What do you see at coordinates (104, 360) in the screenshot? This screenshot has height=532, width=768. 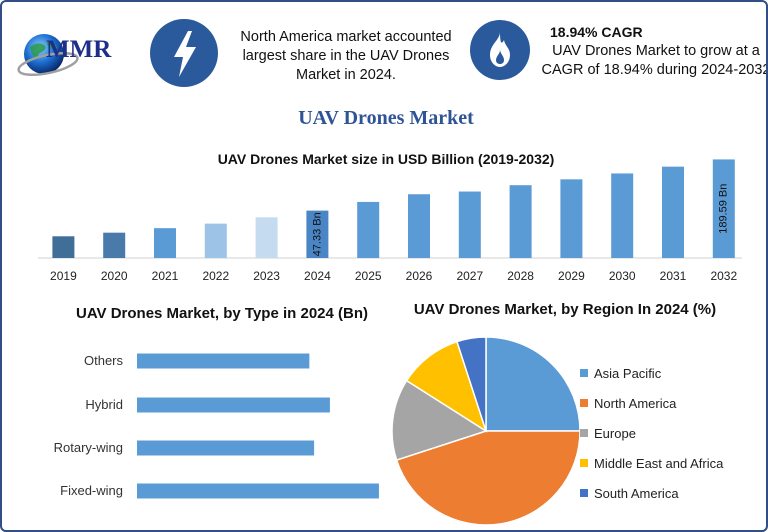 I see `type-label-others: Others` at bounding box center [104, 360].